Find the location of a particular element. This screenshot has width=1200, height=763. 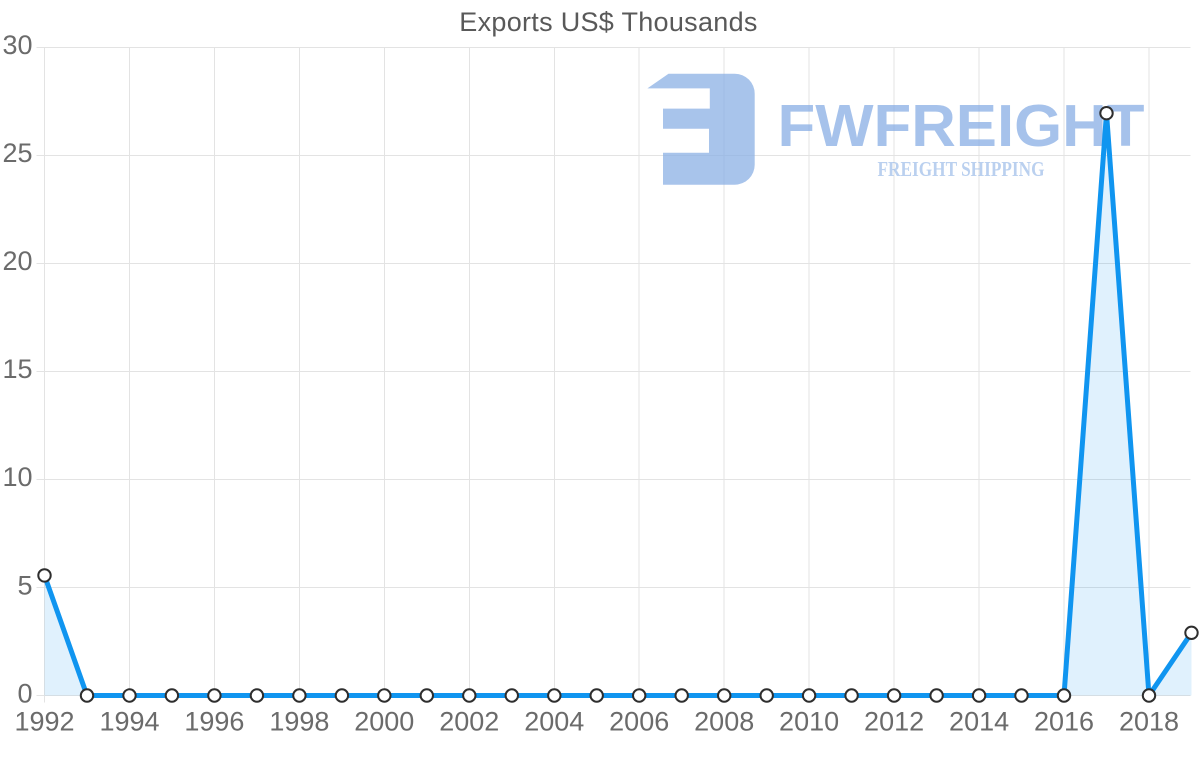

svg-text: 1996 is located at coordinates (214, 721).